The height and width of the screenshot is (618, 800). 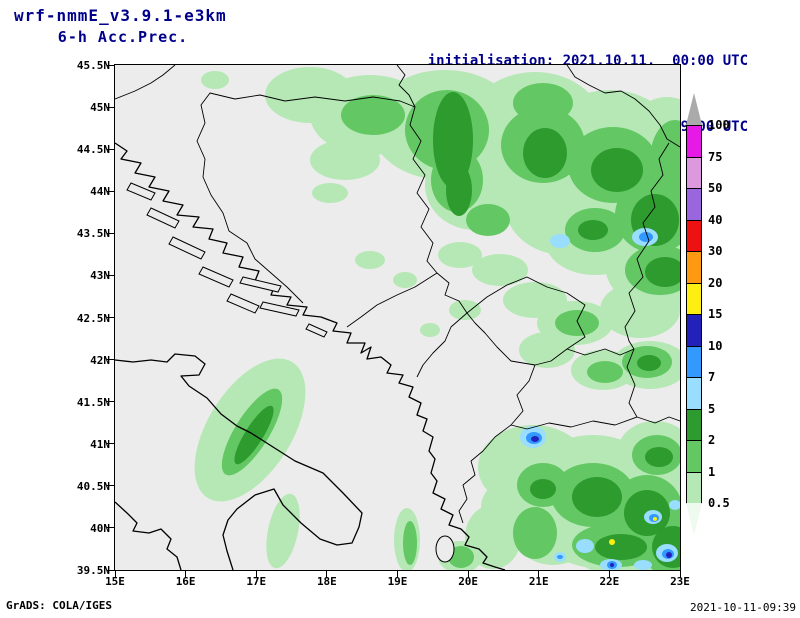 What do you see at coordinates (123, 37) in the screenshot?
I see `product-title: 6-h Acc.Prec.` at bounding box center [123, 37].